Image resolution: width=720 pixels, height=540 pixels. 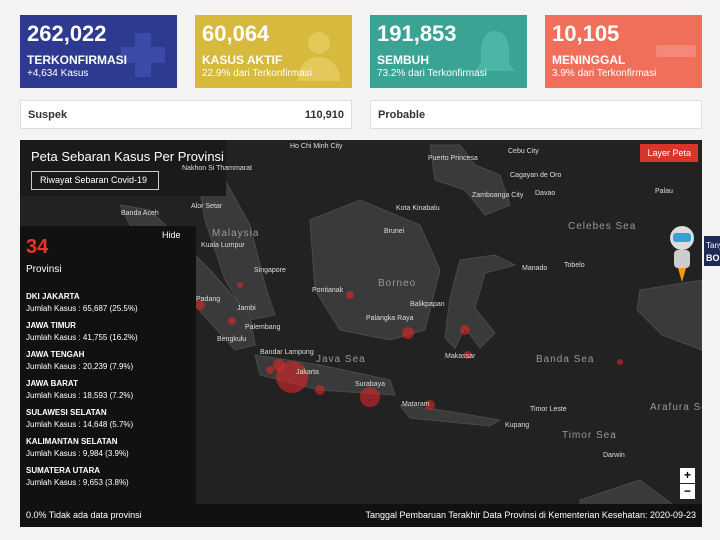 I want to click on province-label: Provinsi, so click(x=44, y=269).